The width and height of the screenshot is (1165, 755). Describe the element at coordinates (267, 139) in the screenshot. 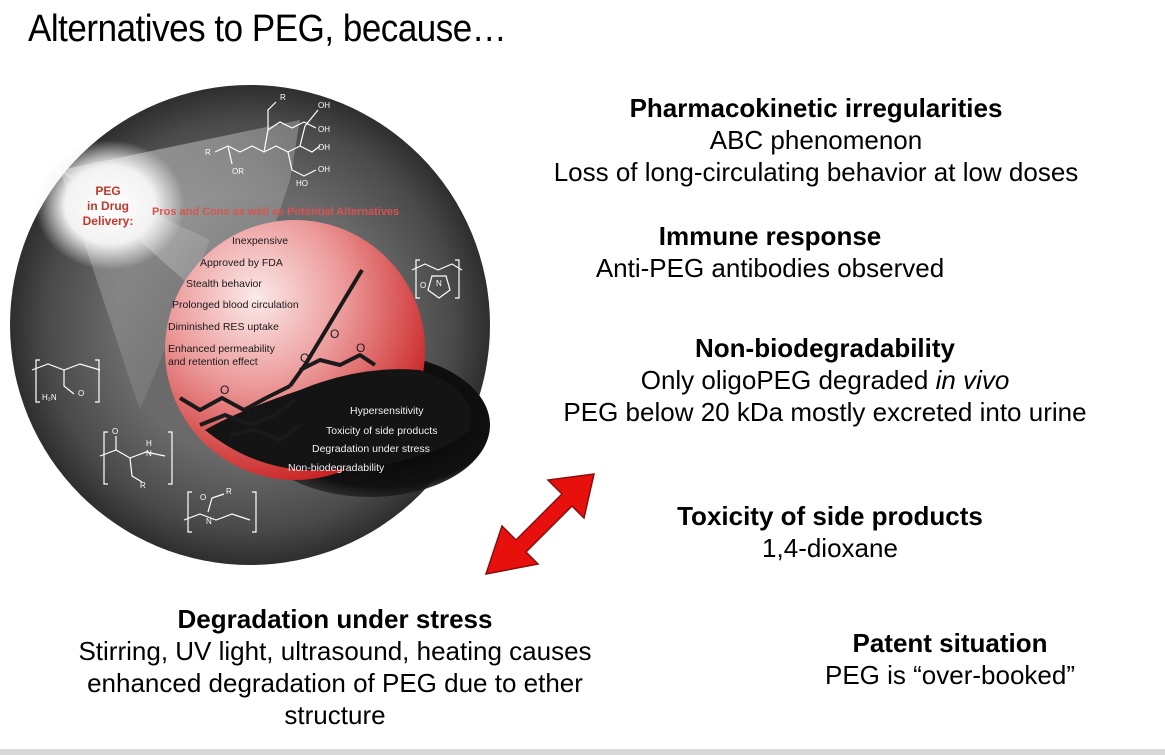

I see `polyglycerol-structure` at that location.